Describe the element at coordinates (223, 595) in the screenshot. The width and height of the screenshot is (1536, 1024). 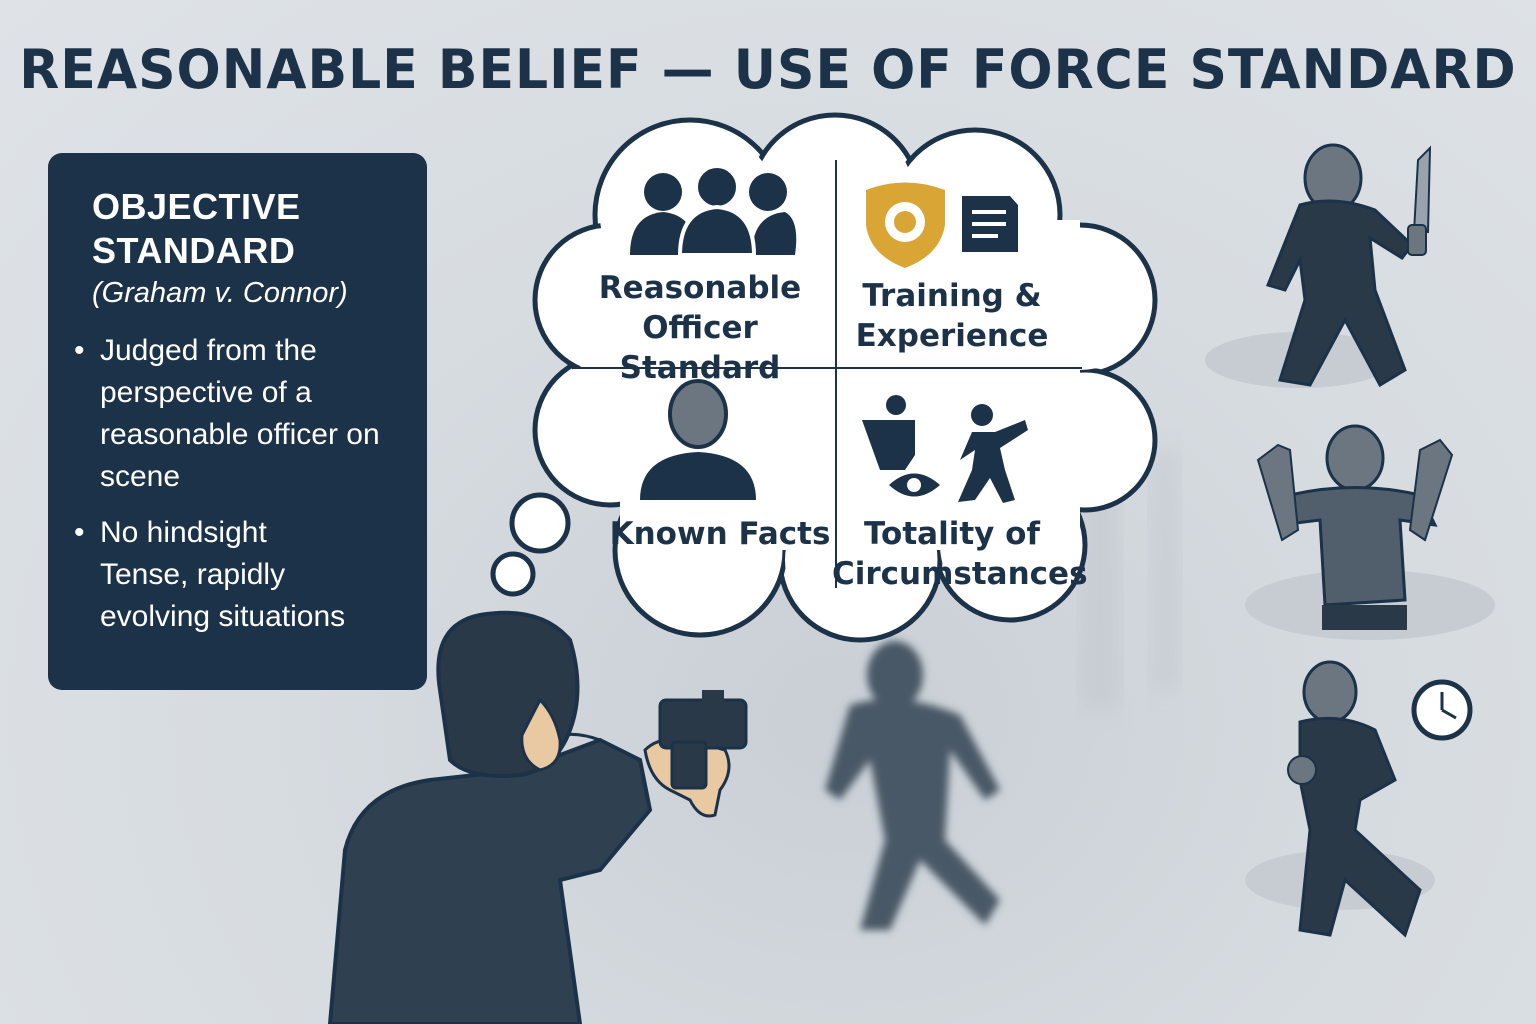
I see `panel-bullet-2-continuation: Tense, rapidly evolving situations` at that location.